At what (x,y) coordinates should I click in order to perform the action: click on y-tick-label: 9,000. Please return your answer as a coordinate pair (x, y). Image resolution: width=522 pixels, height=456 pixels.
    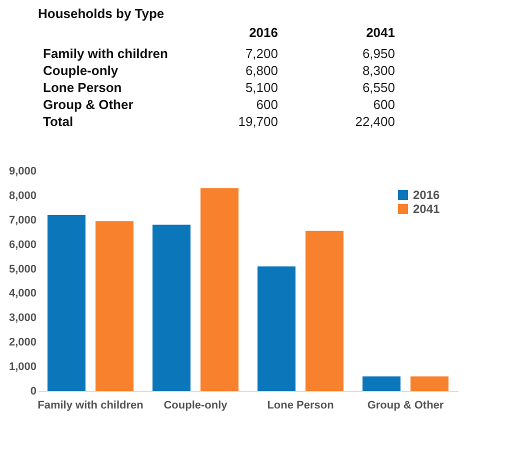
    Looking at the image, I should click on (22, 172).